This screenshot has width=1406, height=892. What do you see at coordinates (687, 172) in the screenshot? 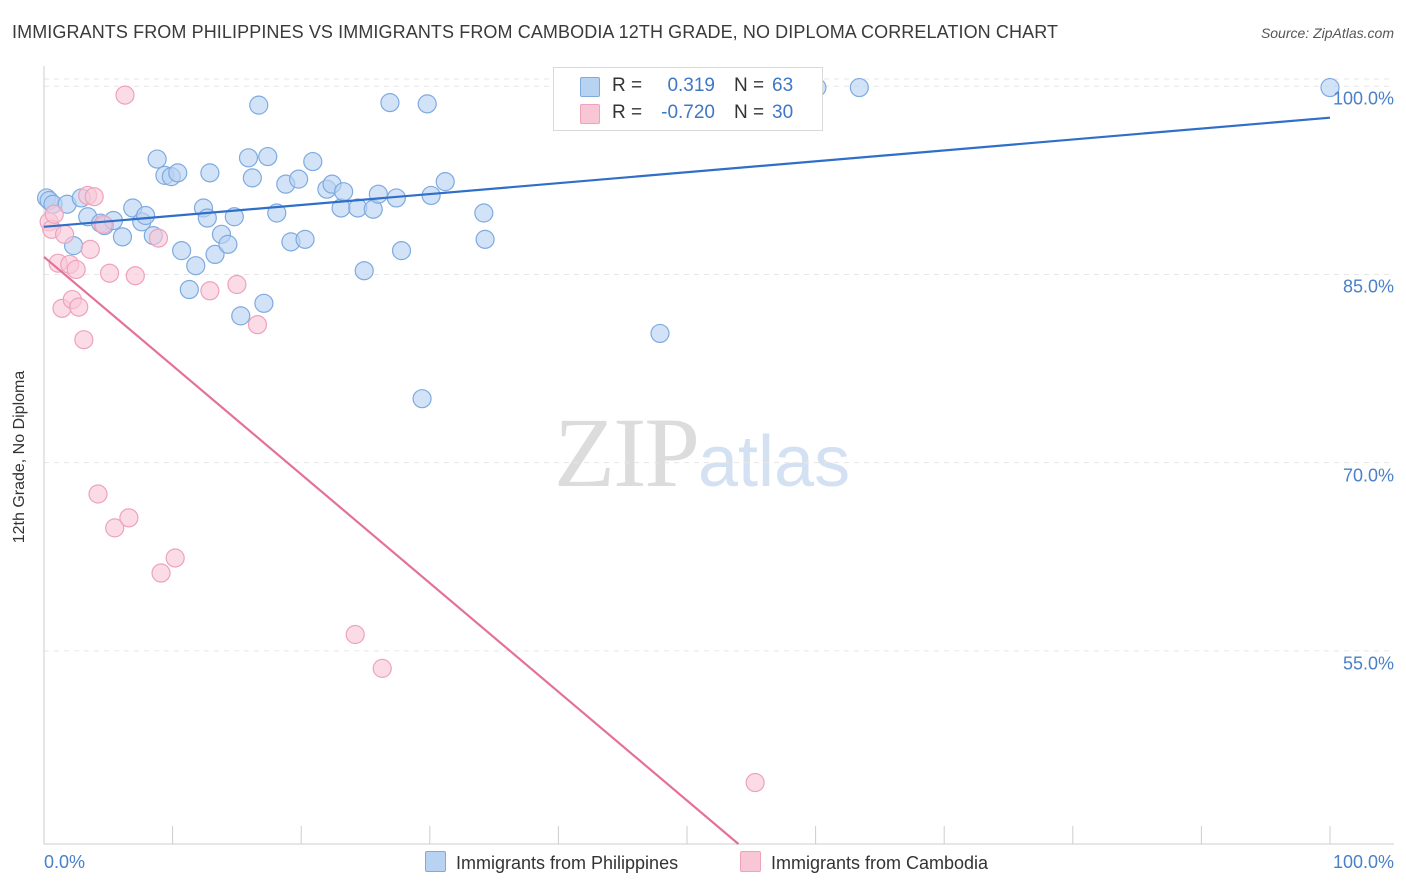
I see `trend-line-philippines` at bounding box center [687, 172].